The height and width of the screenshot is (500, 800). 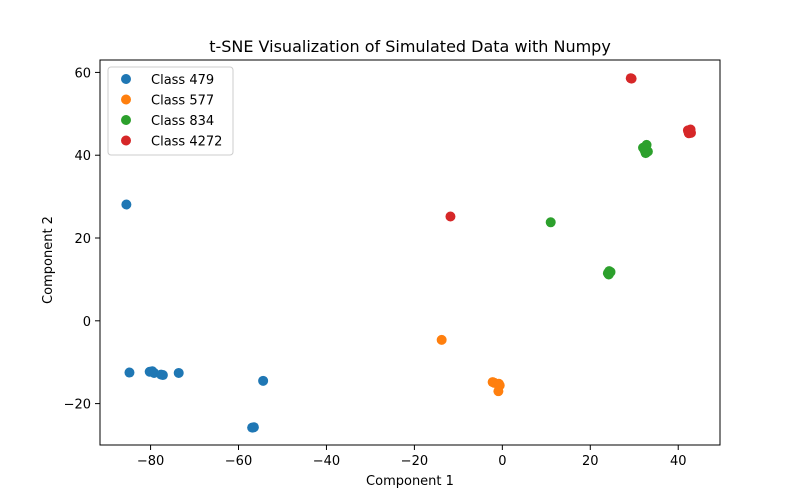 What do you see at coordinates (182, 101) in the screenshot?
I see `legend-label: Class 577` at bounding box center [182, 101].